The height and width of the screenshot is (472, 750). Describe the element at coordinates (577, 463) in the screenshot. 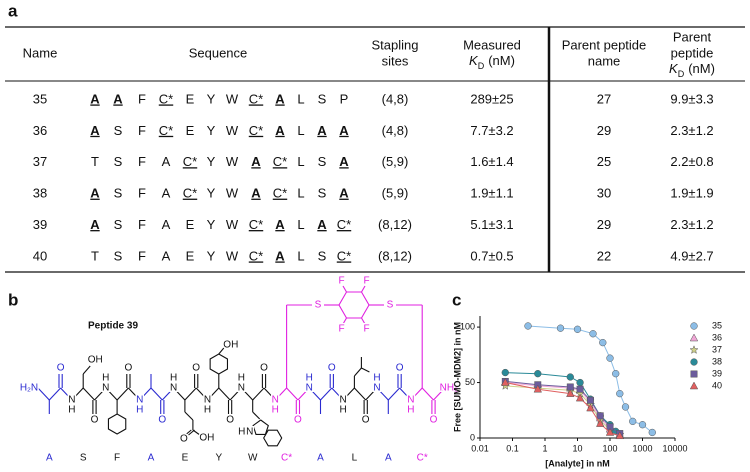

I see `x-axis-label: [Analyte] in nM` at that location.